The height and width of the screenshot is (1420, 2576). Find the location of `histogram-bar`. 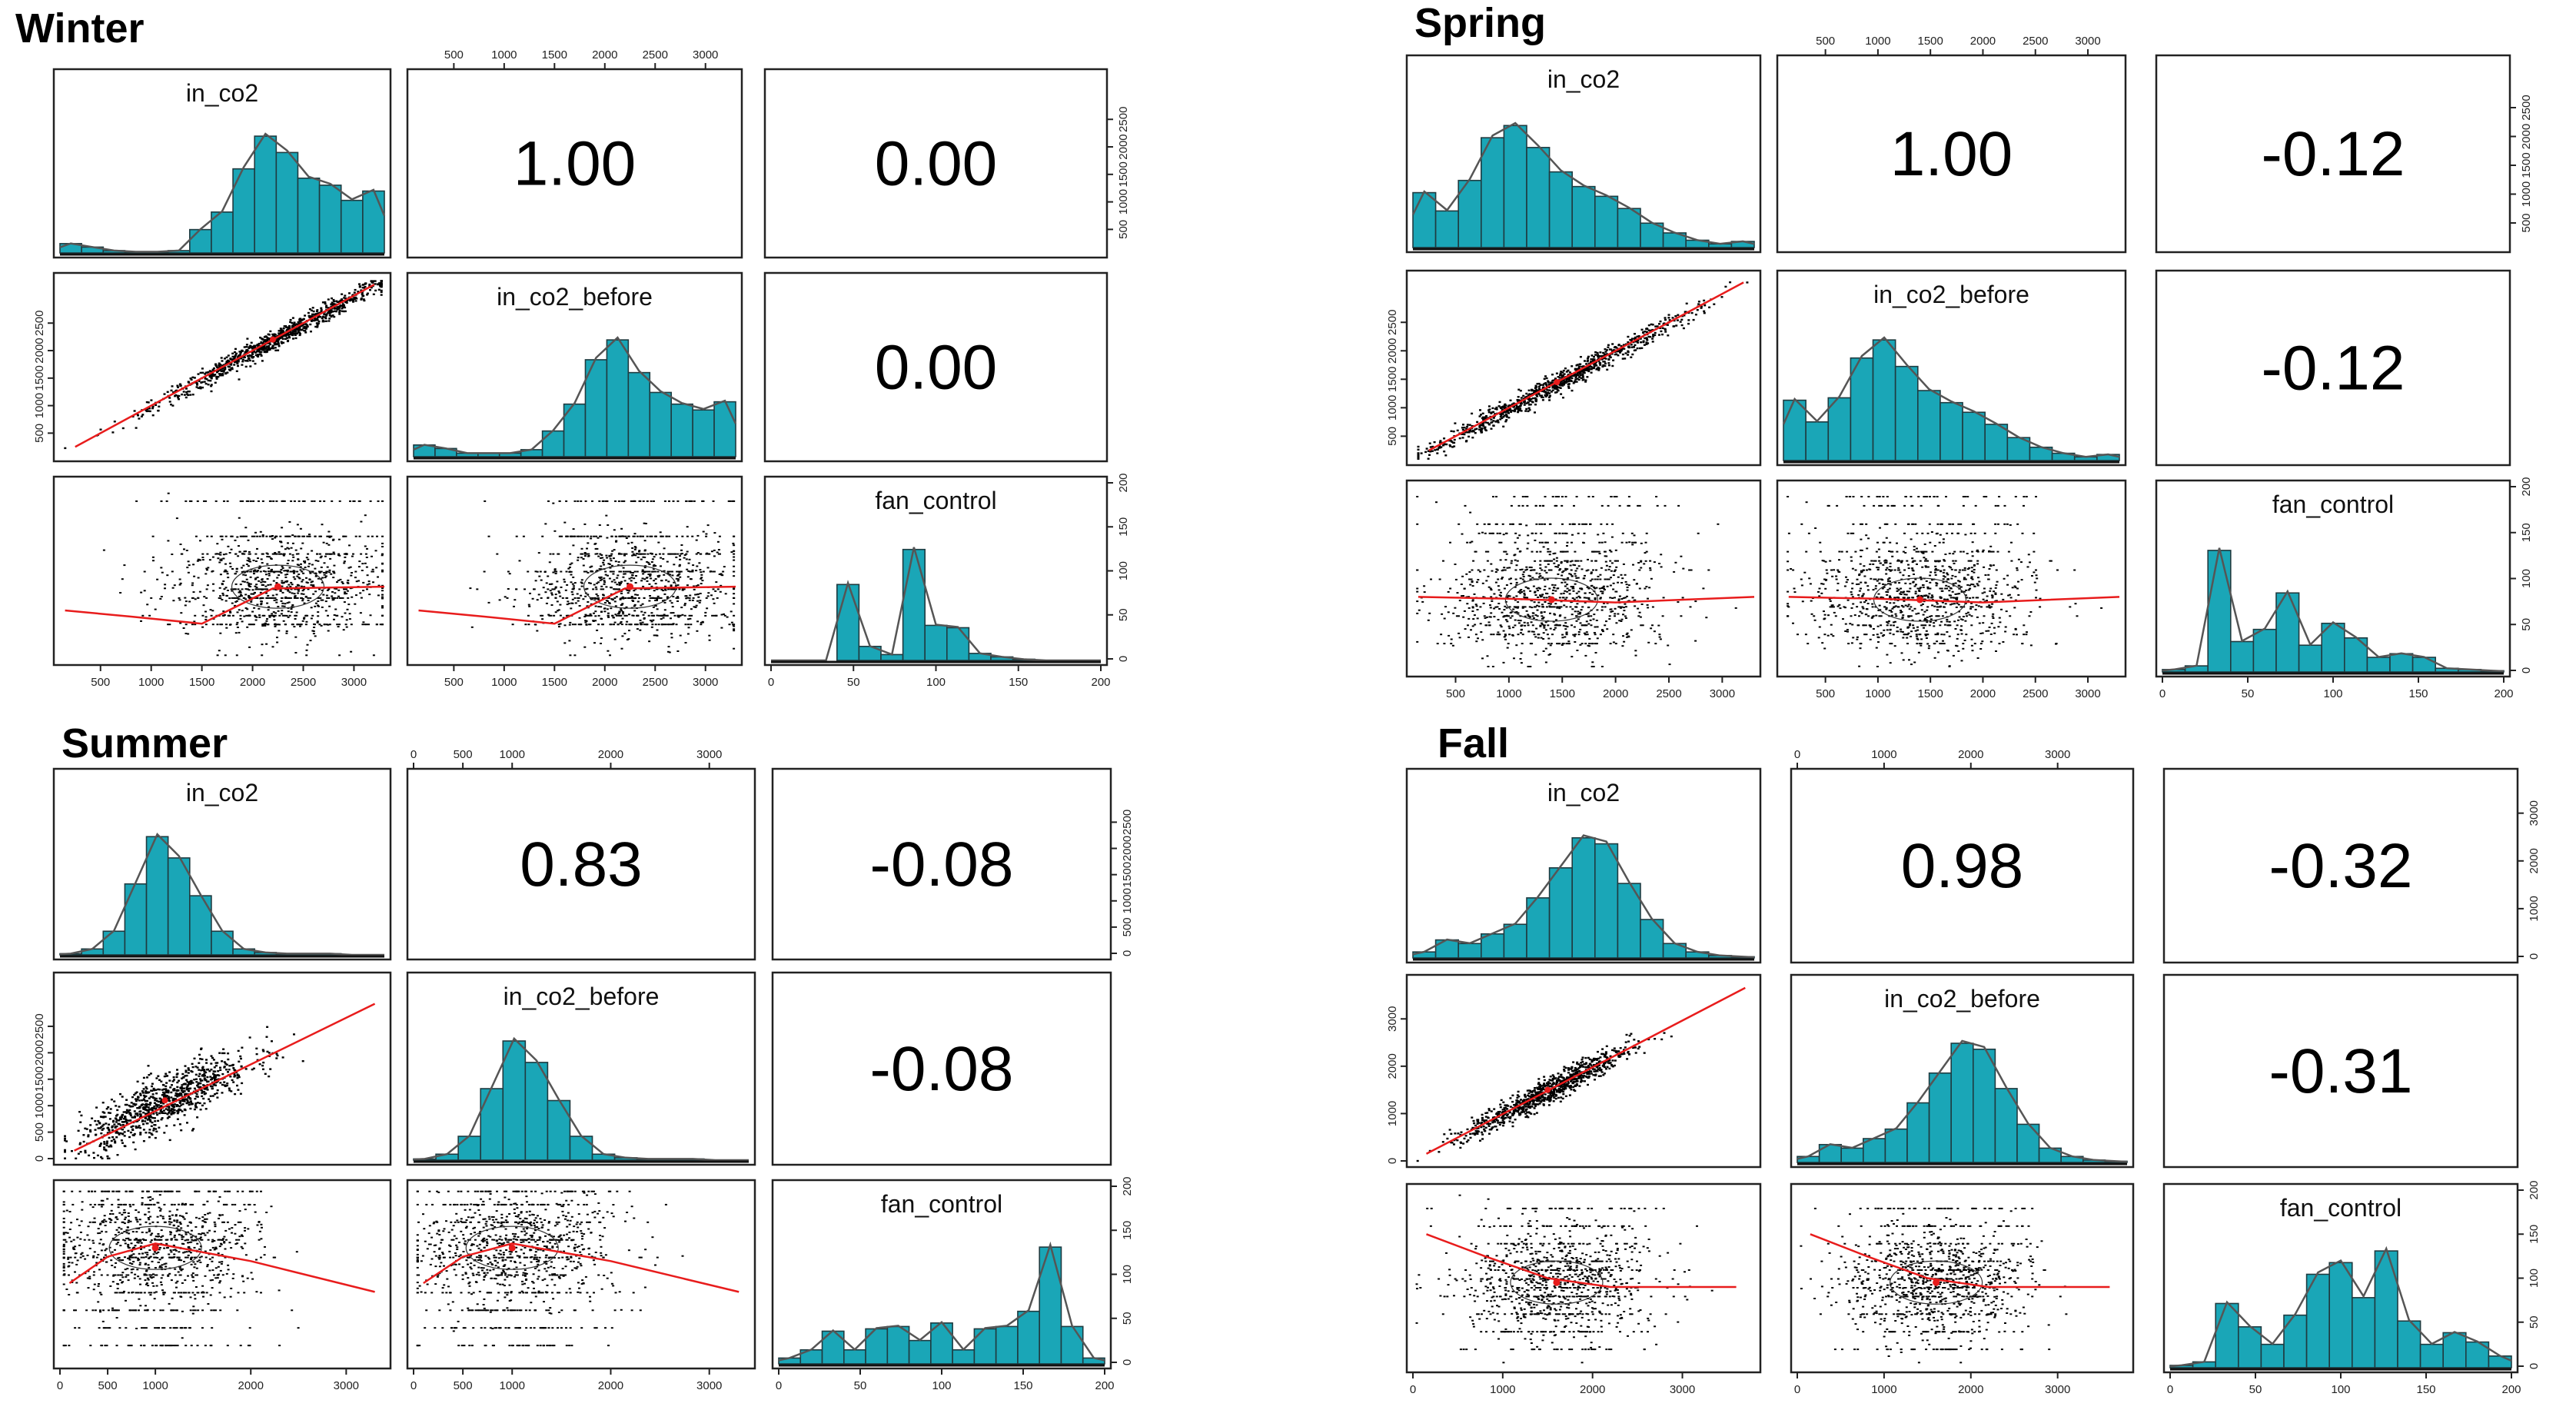

histogram-bar is located at coordinates (1929, 425).